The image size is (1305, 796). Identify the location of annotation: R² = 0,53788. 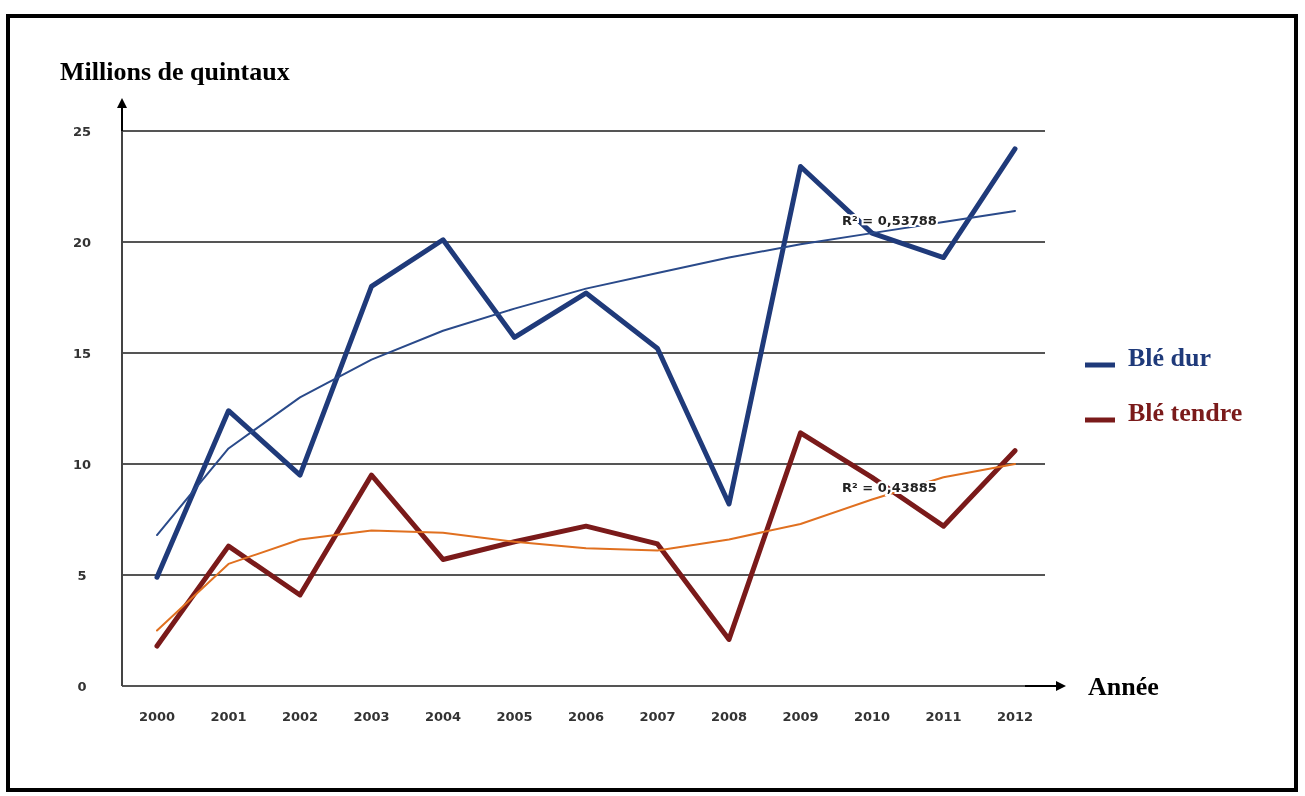
(889, 221).